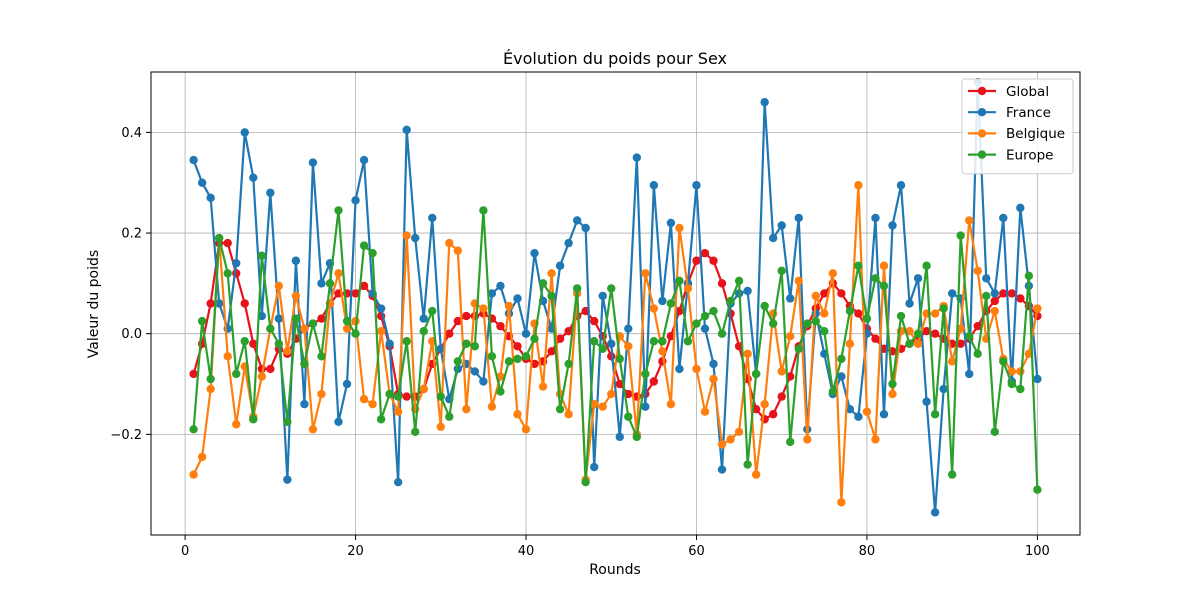  Describe the element at coordinates (1029, 155) in the screenshot. I see `legend-label: Europe` at that location.